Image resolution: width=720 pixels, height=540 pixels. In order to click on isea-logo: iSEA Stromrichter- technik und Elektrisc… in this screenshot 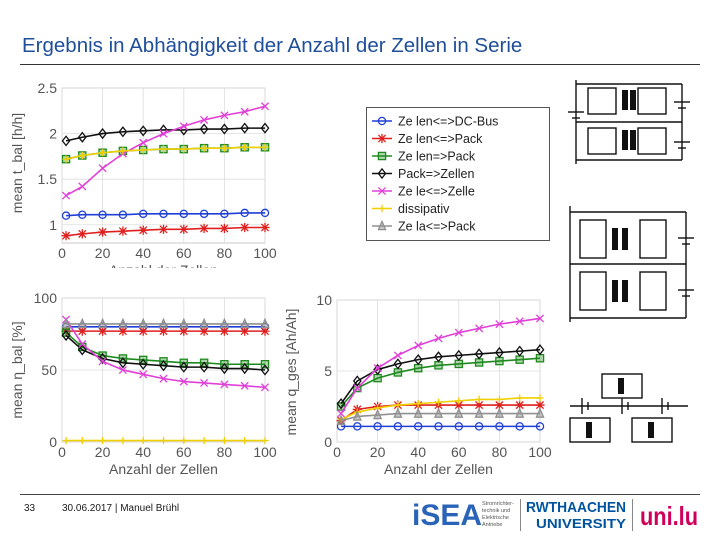, I will do `click(463, 515)`.